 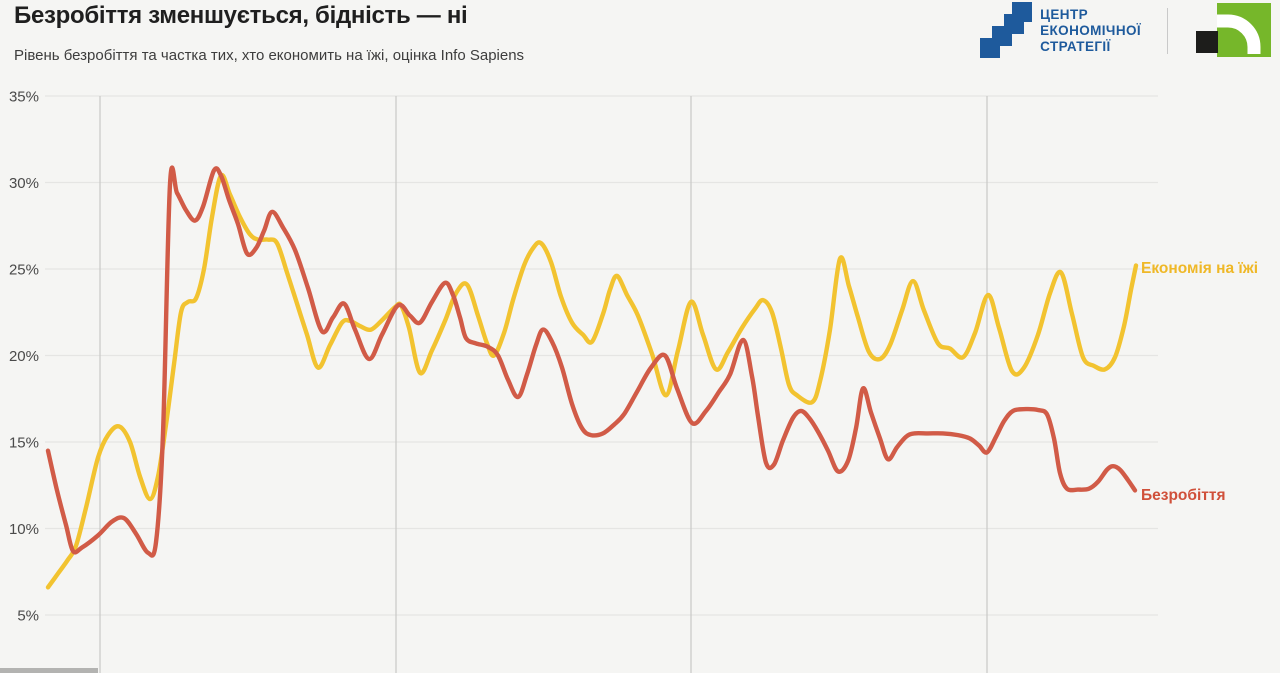 I want to click on bottom-edge-strip, so click(x=49, y=670).